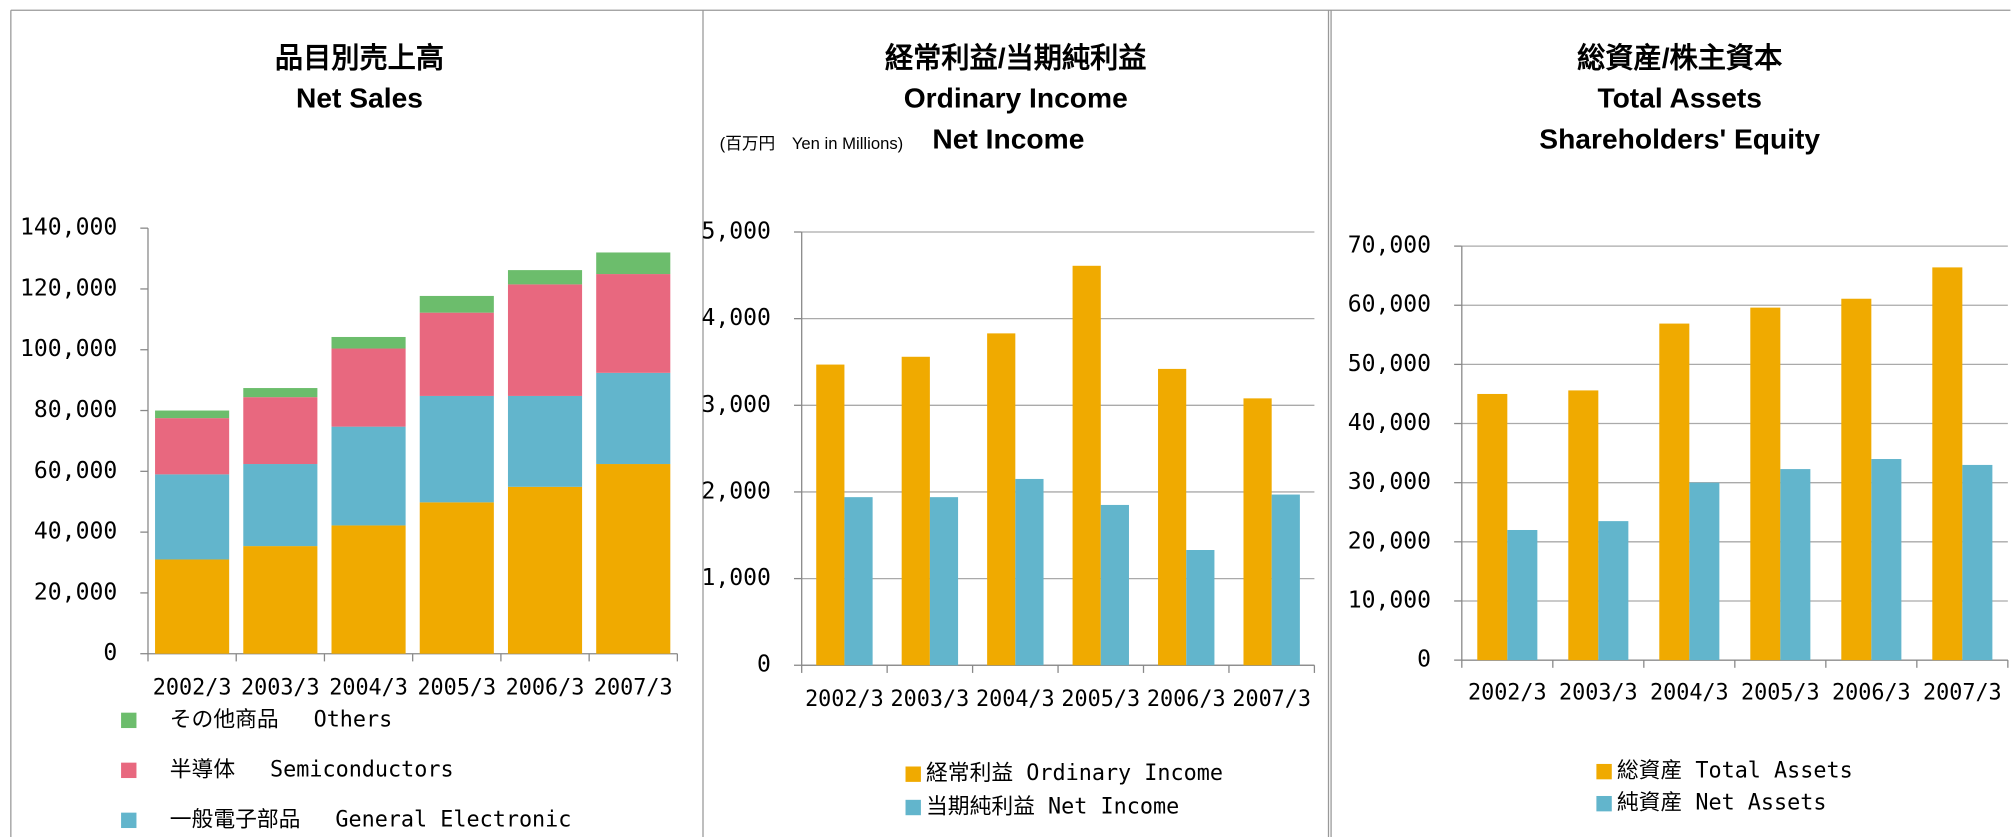  What do you see at coordinates (1052, 807) in the screenshot?
I see `legend-label: 当期純利益 Net Income` at bounding box center [1052, 807].